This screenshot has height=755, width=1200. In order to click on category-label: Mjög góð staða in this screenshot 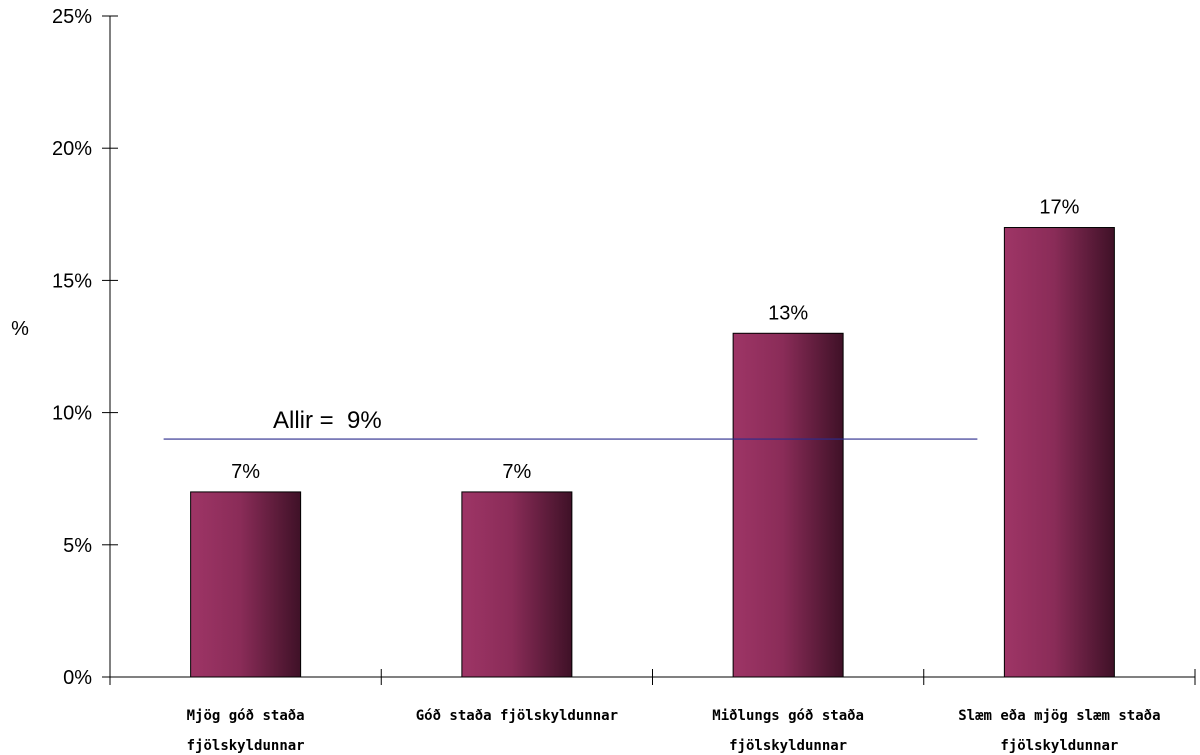, I will do `click(246, 716)`.